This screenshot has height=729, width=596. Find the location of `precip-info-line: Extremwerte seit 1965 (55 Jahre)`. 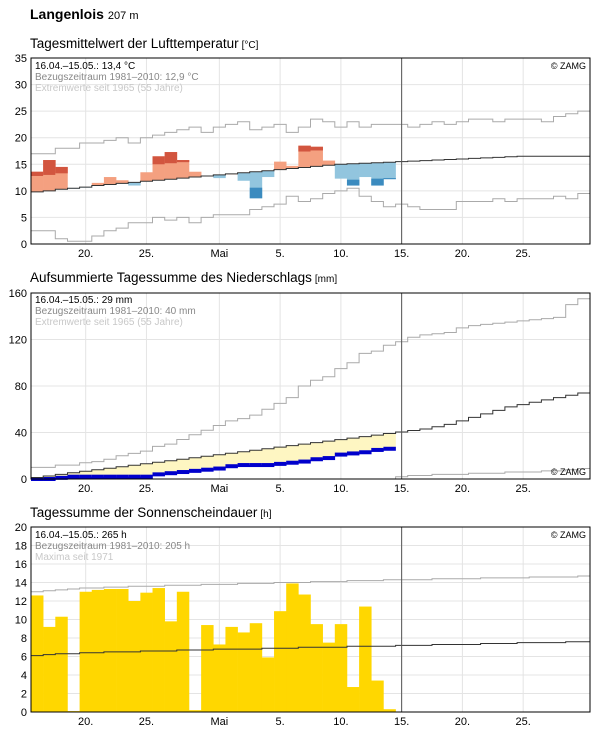

precip-info-line: Extremwerte seit 1965 (55 Jahre) is located at coordinates (109, 322).